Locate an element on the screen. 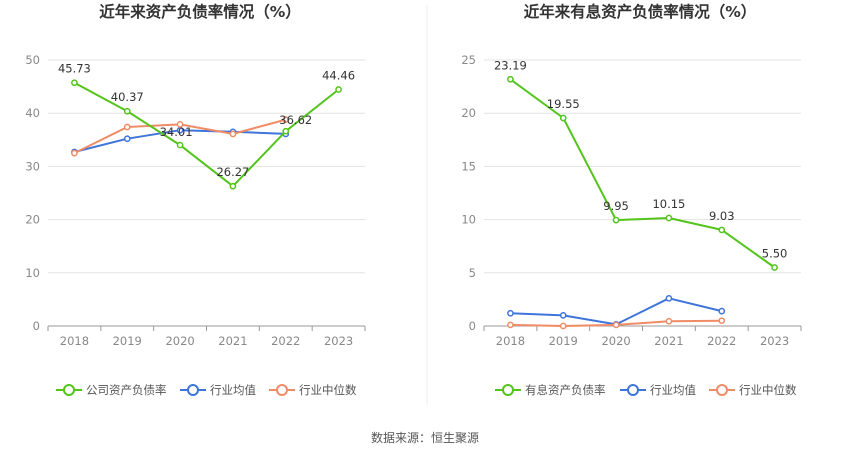  data-label: 9.95 is located at coordinates (616, 206).